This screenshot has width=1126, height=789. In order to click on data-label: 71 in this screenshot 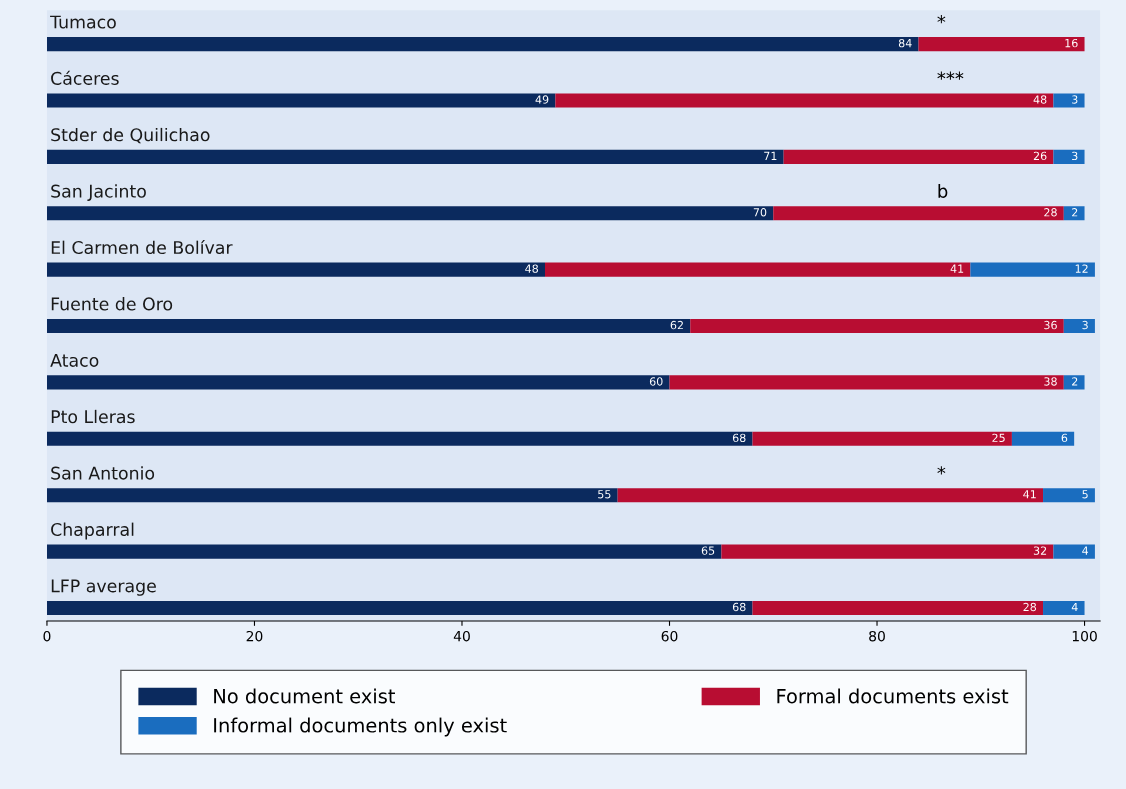, I will do `click(770, 155)`.